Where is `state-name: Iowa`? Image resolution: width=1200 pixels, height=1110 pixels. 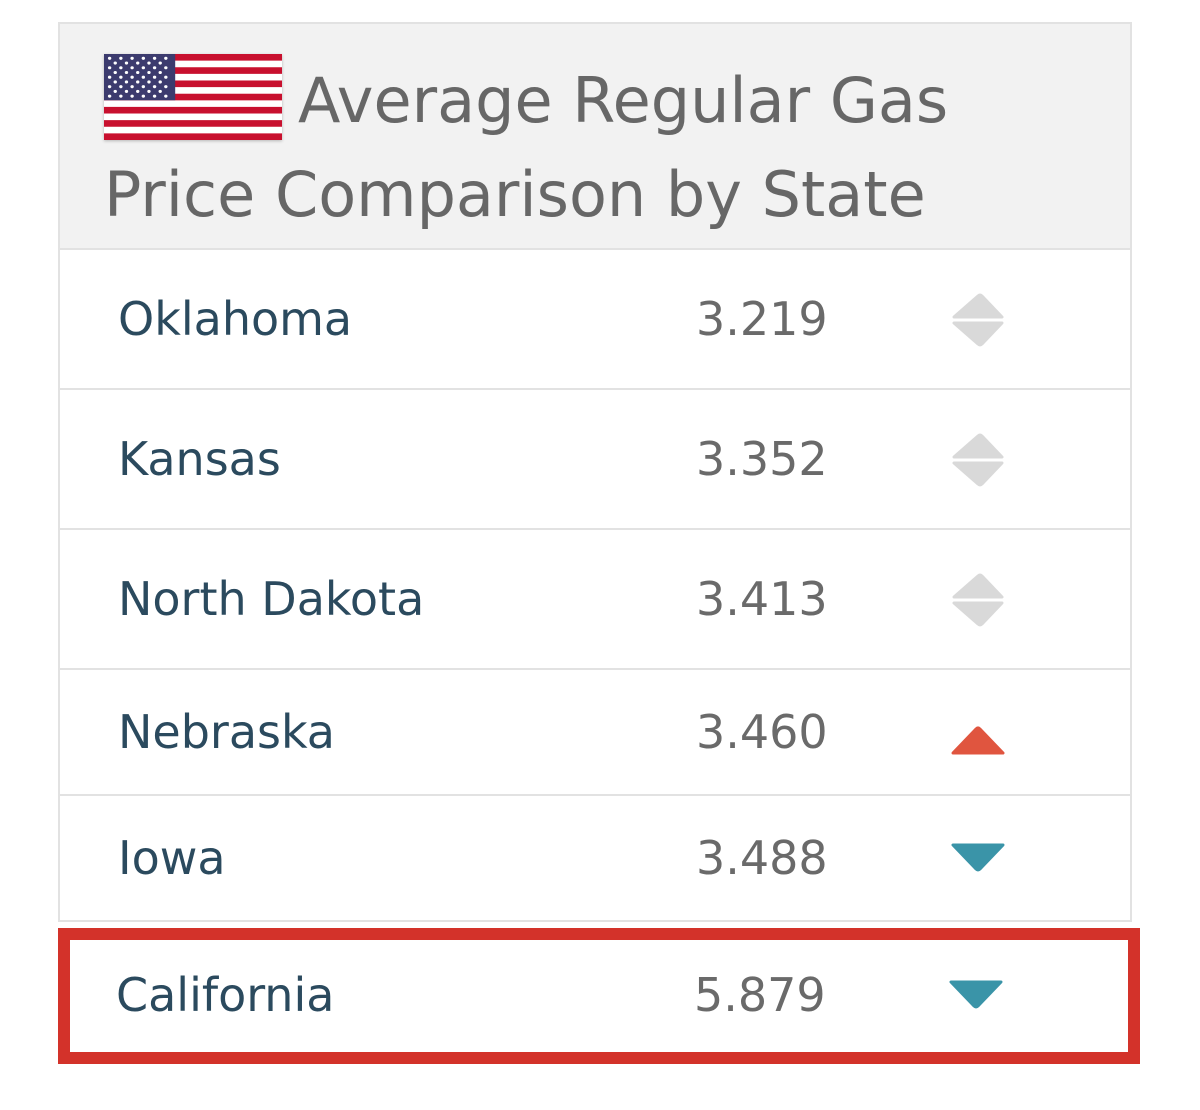
state-name: Iowa is located at coordinates (172, 858).